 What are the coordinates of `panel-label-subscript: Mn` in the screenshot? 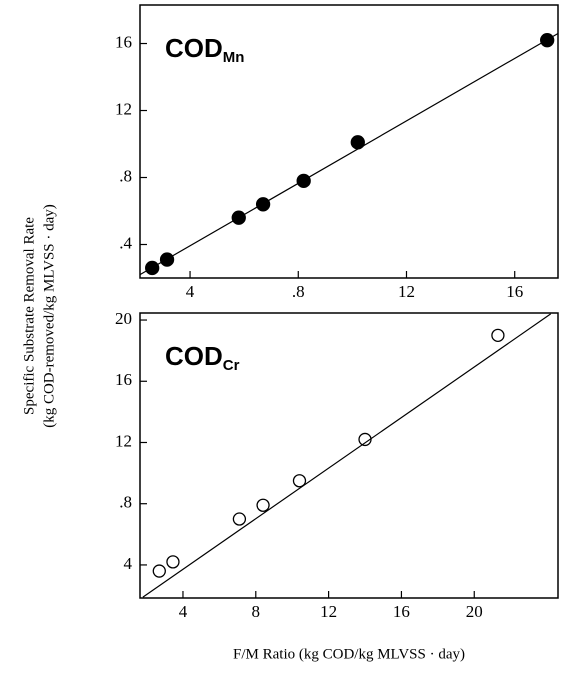 It's located at (234, 57).